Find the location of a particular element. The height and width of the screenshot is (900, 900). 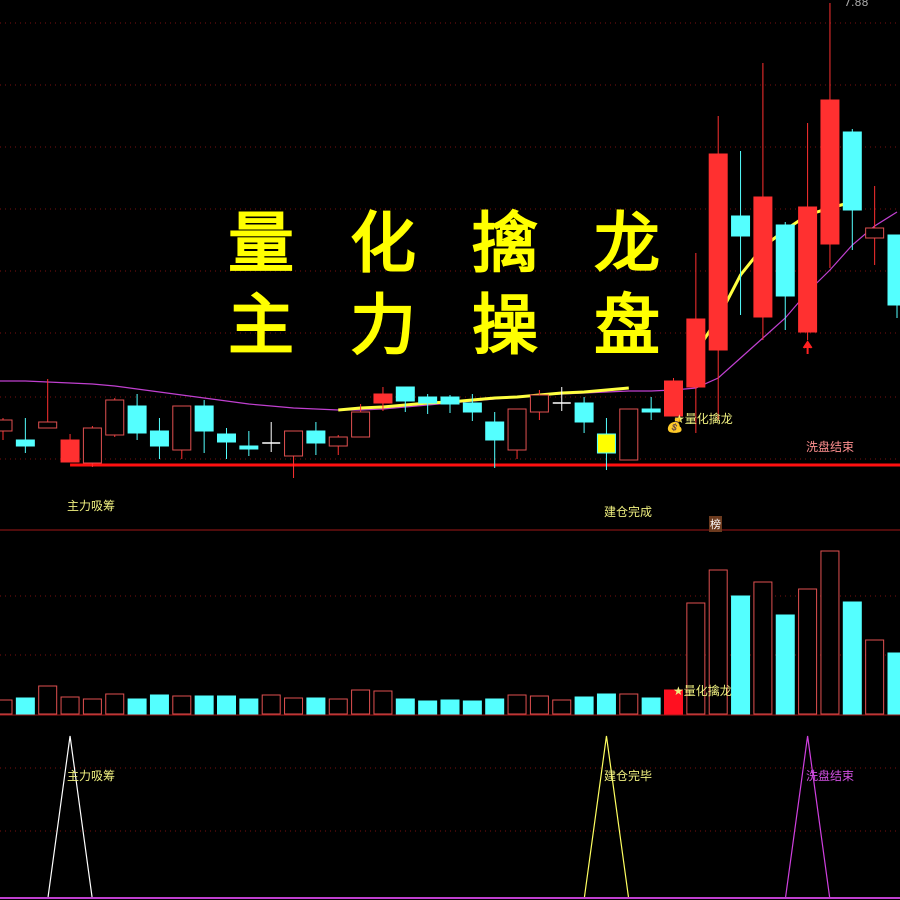

title-line-2: 主力操盘 is located at coordinates (472, 325).